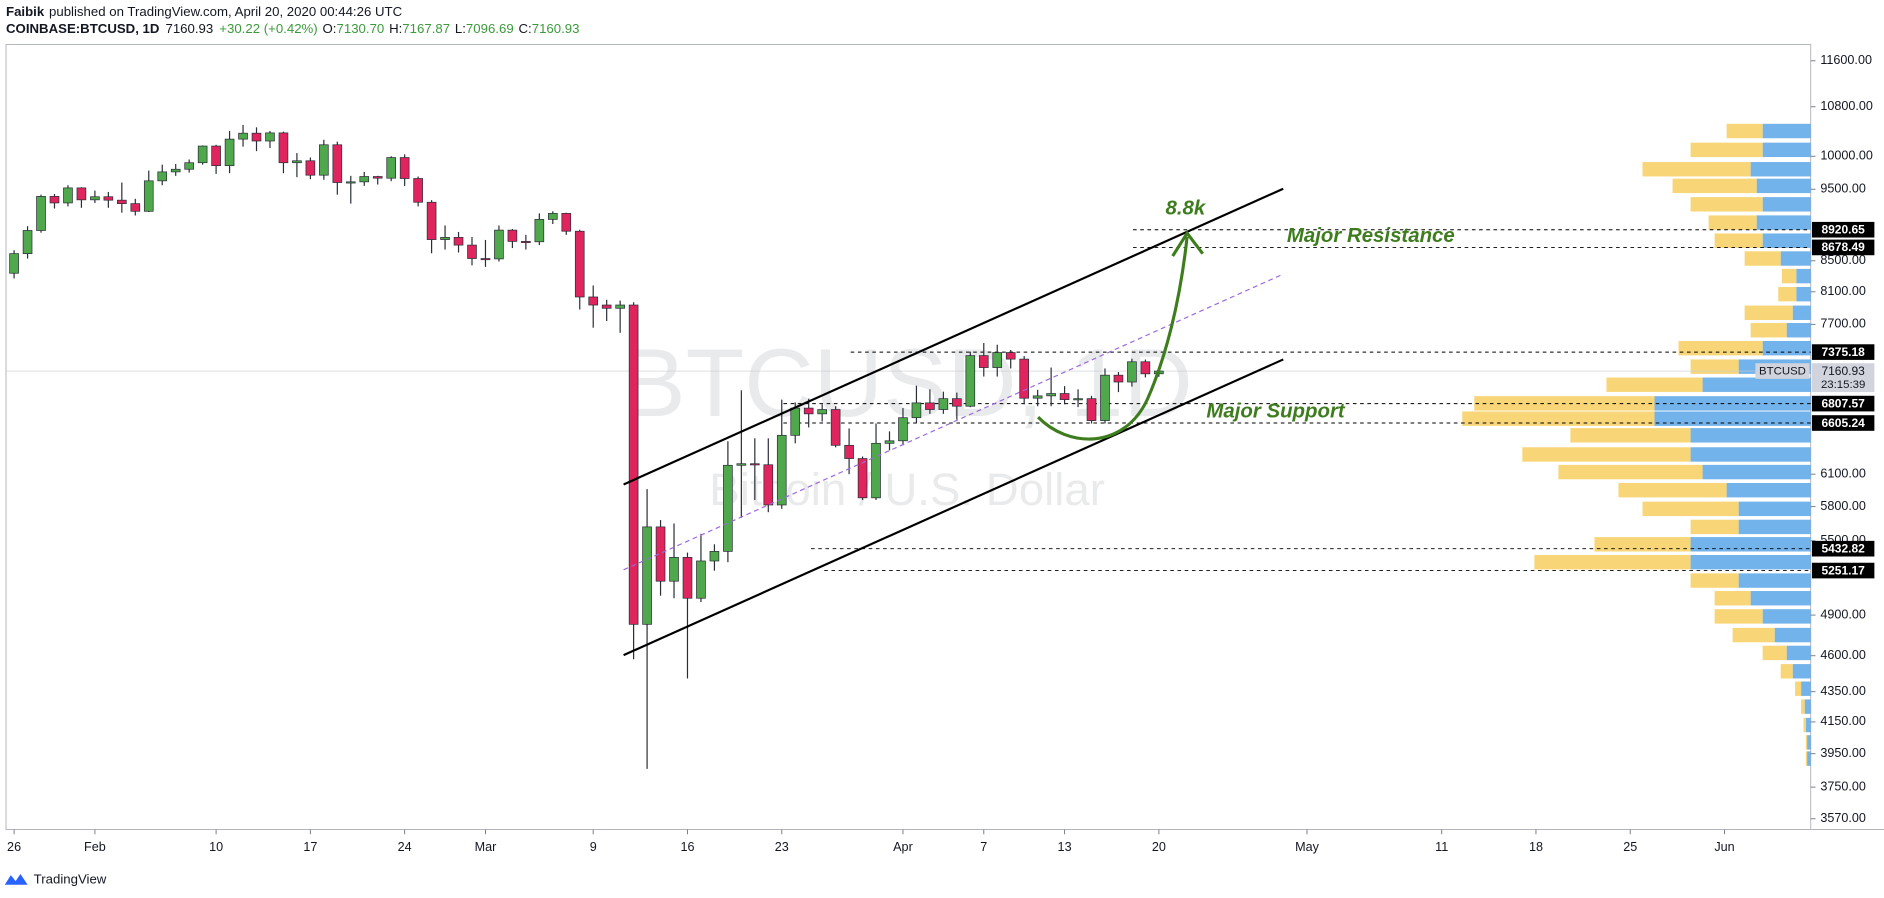  I want to click on x-tick-label: 10, so click(216, 847).